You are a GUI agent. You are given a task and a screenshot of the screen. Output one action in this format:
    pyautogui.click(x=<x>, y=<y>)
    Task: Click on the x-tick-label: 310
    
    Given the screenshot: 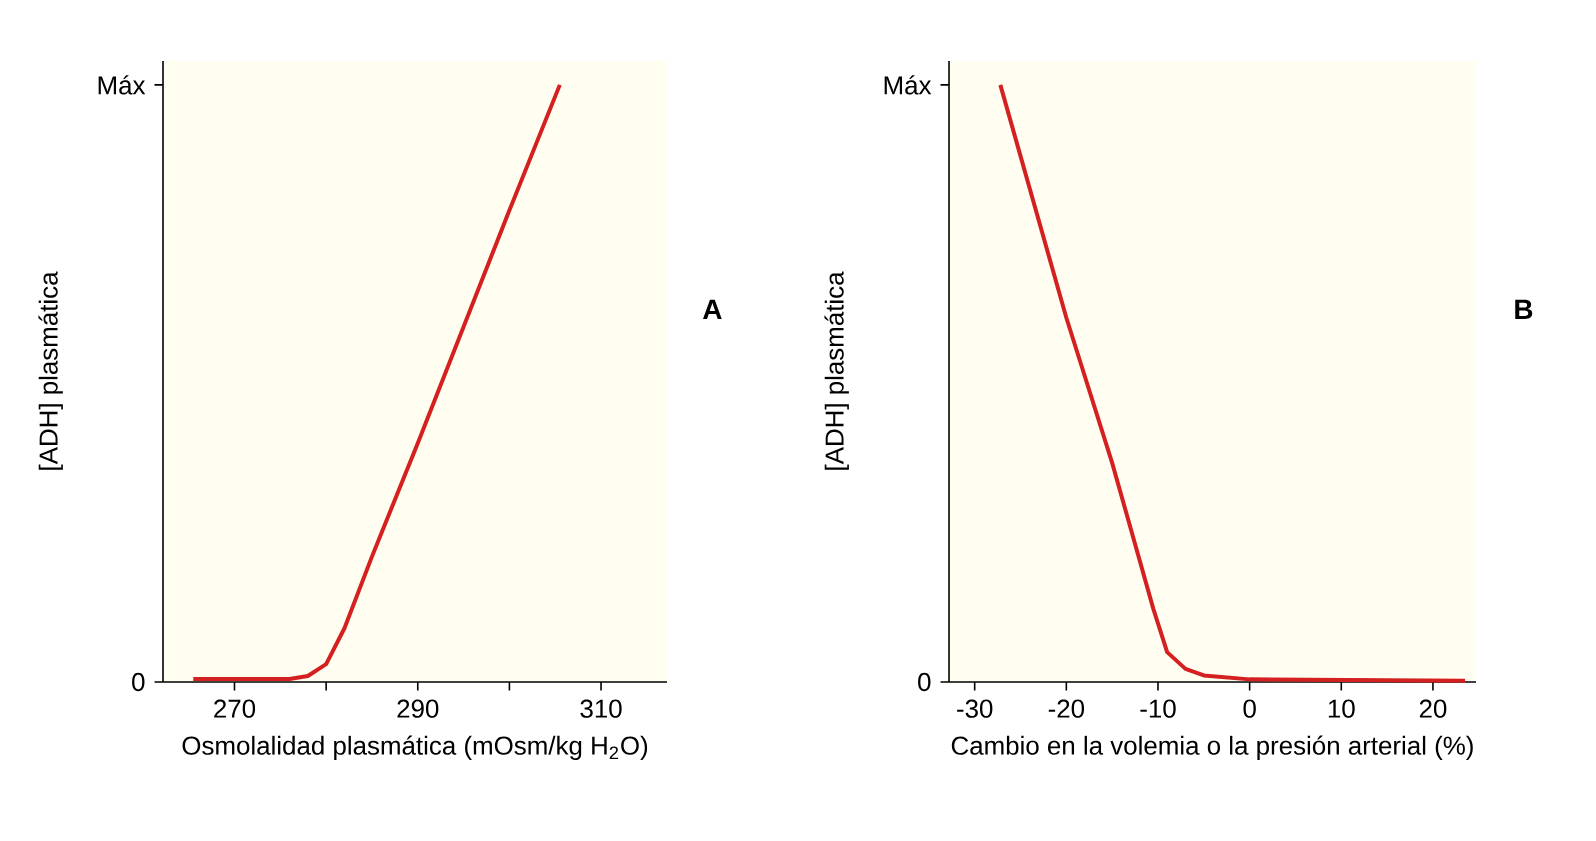 What is the action you would take?
    pyautogui.click(x=601, y=708)
    